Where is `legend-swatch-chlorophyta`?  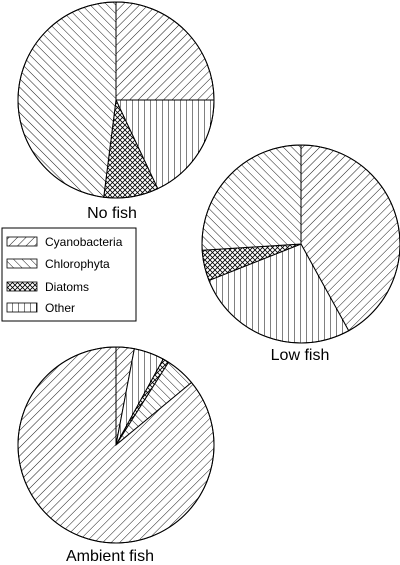 legend-swatch-chlorophyta is located at coordinates (22, 263).